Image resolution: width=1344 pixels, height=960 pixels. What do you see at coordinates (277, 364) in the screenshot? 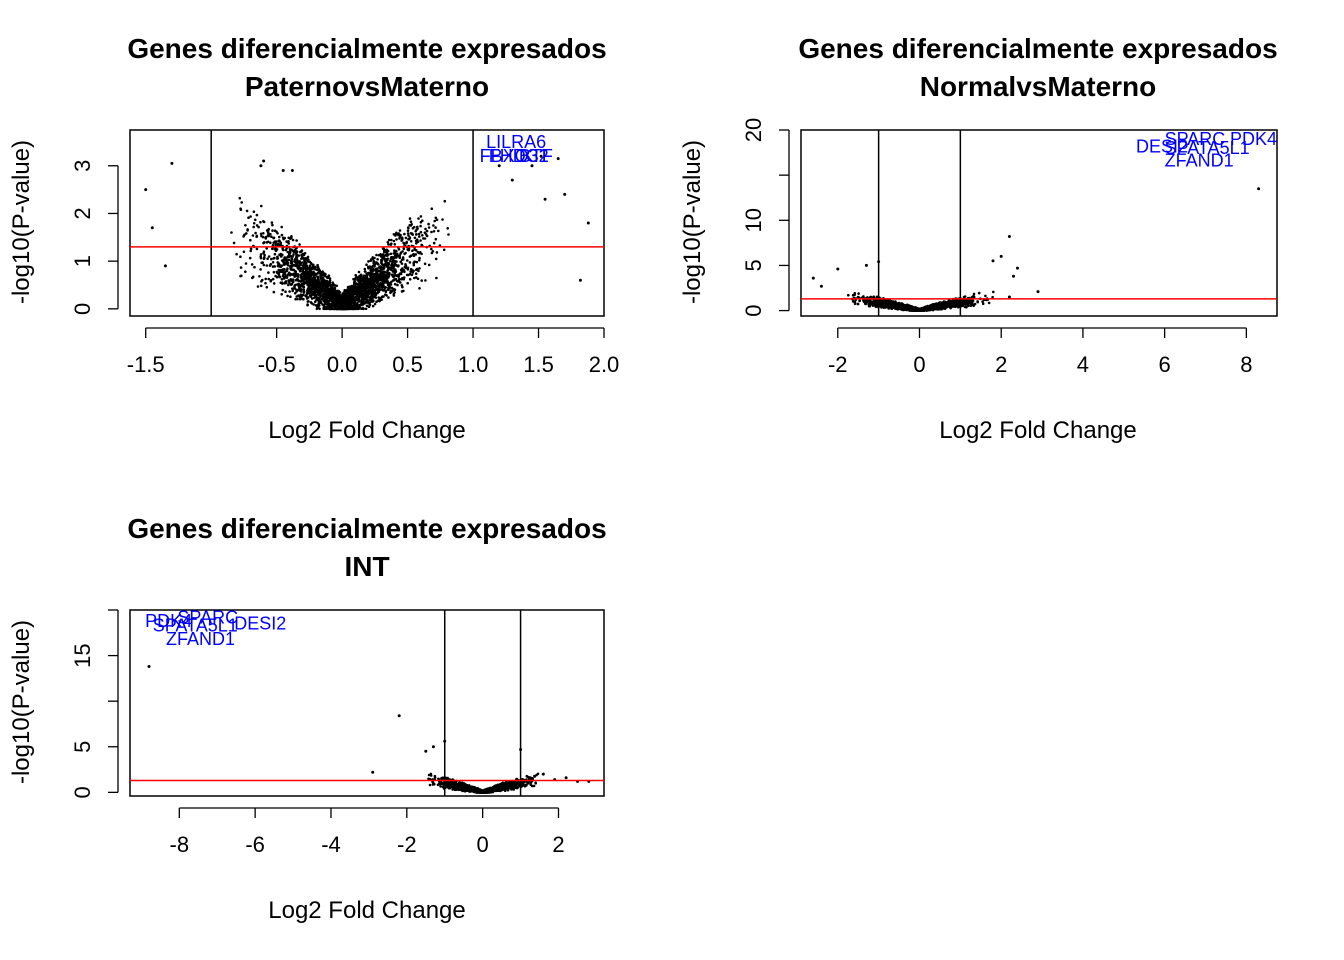
I see `x-tick-label: -0.5` at bounding box center [277, 364].